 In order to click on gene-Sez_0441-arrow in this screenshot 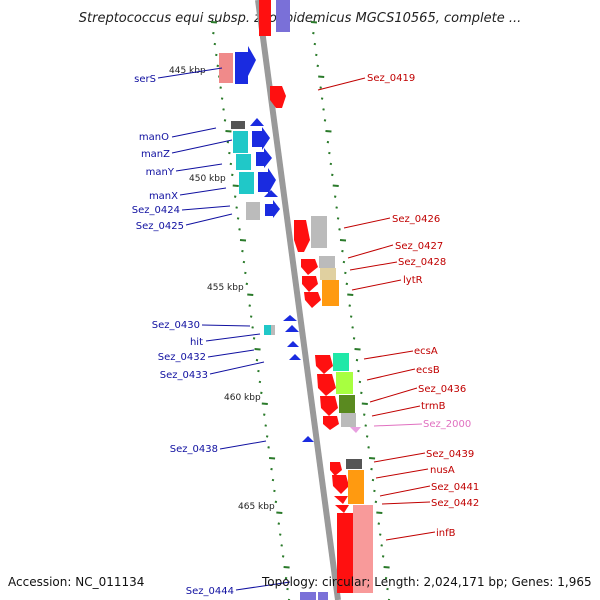, I will do `click(341, 500)`.